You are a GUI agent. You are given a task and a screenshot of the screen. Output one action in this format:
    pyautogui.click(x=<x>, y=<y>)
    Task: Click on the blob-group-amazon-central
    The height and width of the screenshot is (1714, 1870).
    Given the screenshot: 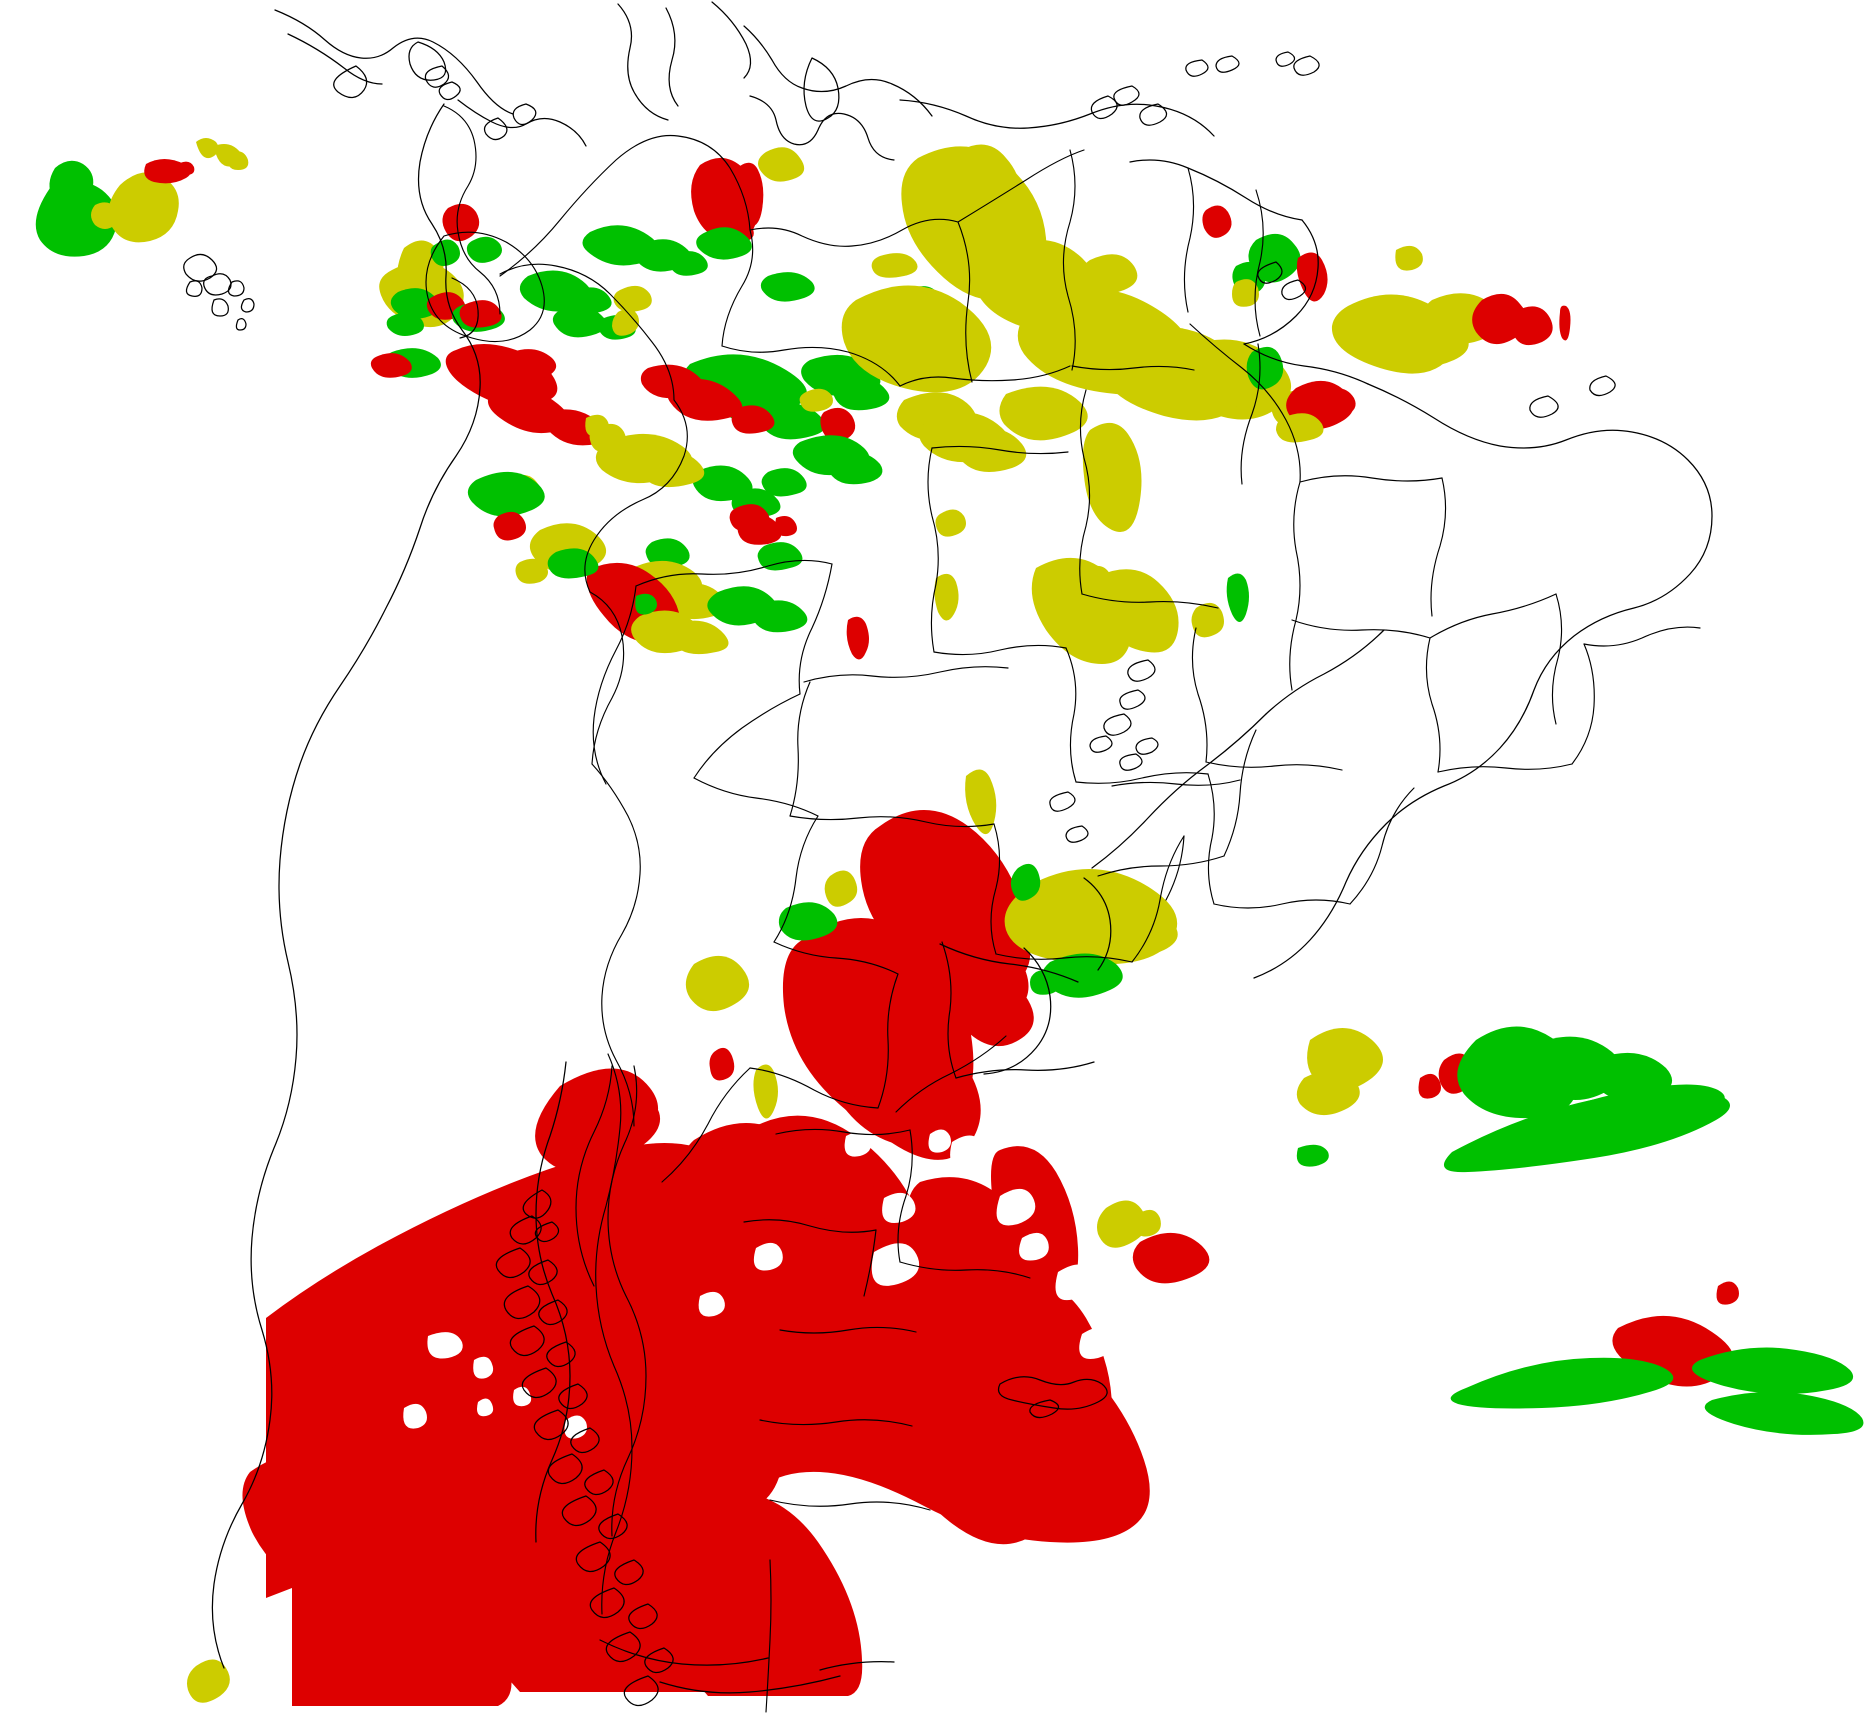 What is the action you would take?
    pyautogui.click(x=712, y=480)
    